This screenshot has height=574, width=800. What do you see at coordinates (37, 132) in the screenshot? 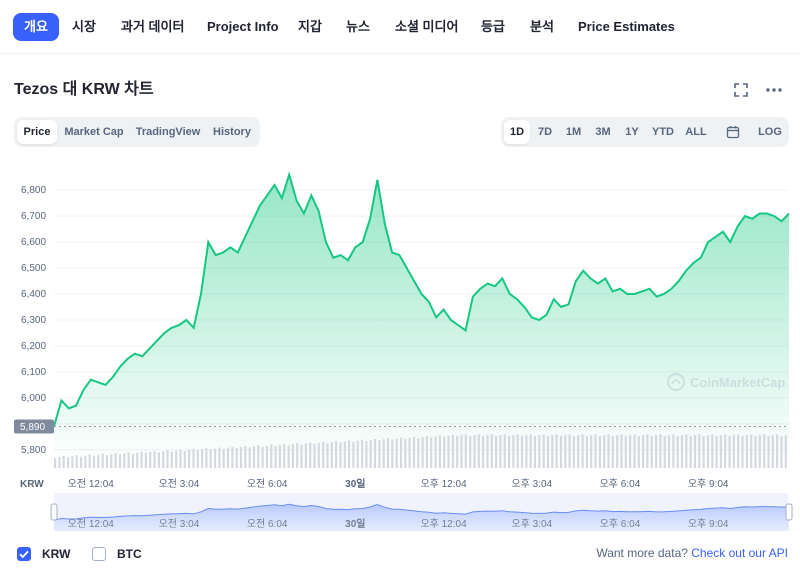
I see `tab-price: Price` at bounding box center [37, 132].